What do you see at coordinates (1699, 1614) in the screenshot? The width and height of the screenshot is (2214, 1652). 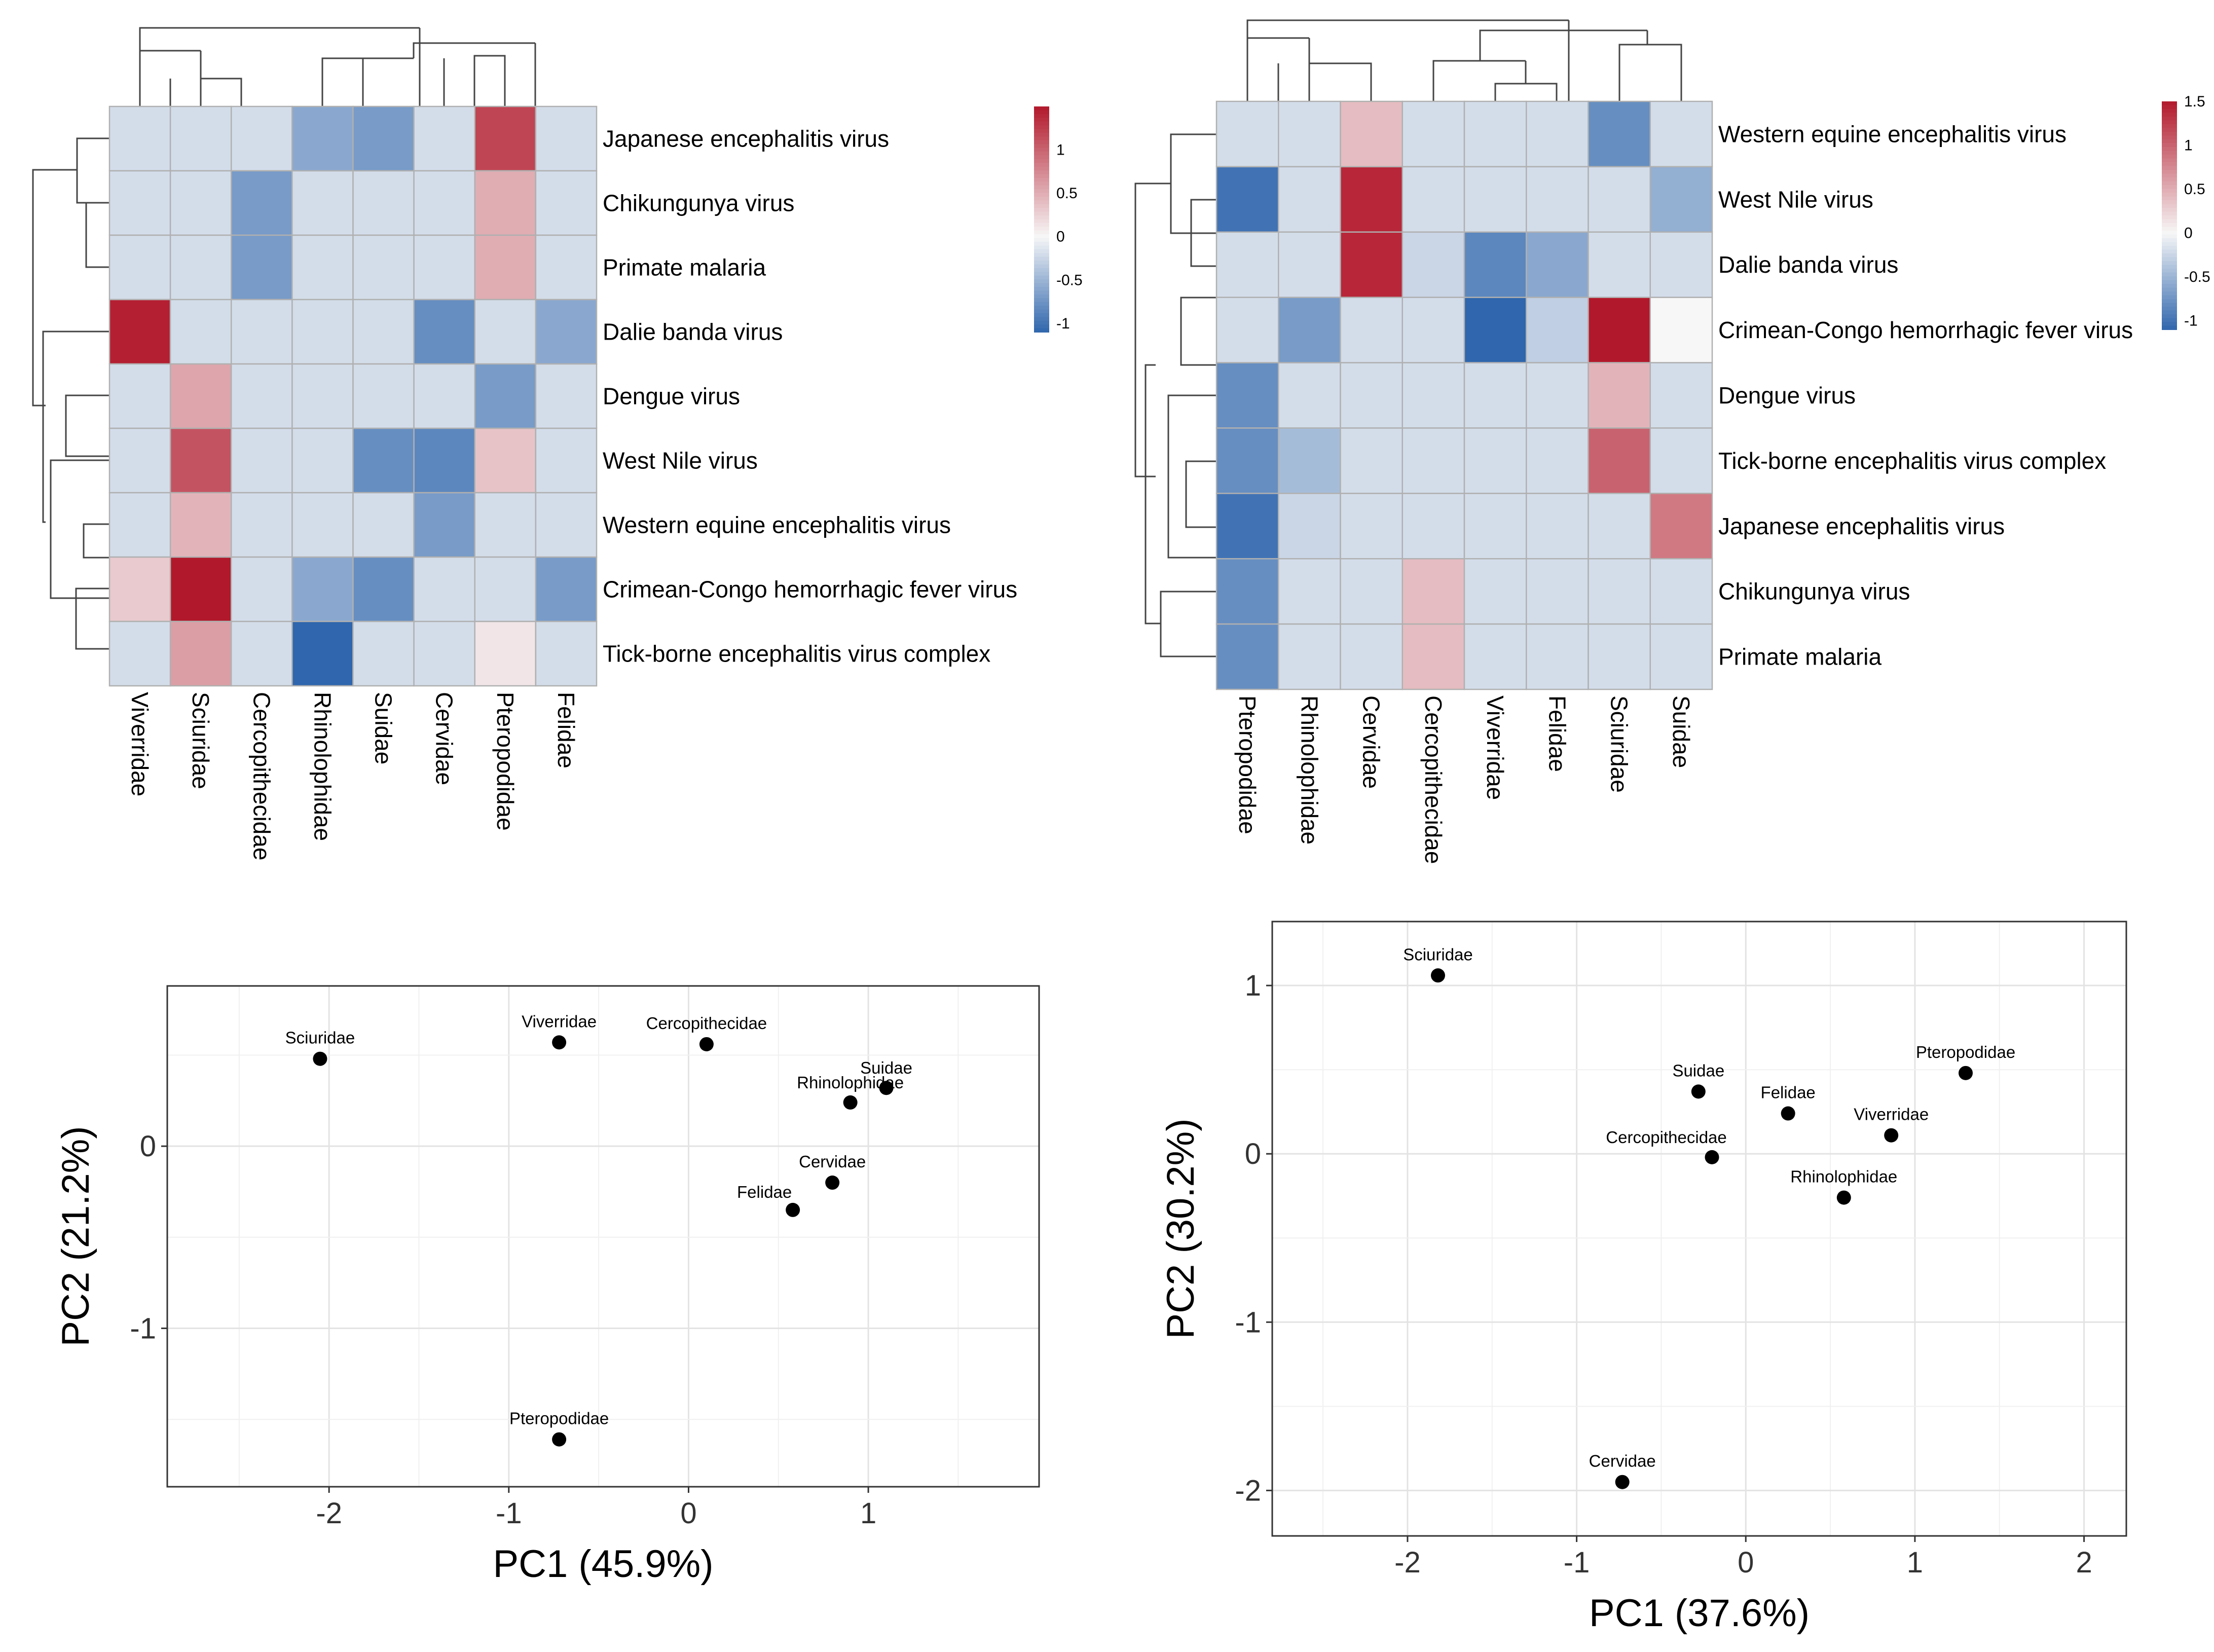 I see `x-axis-title: PC1 (37.6%)` at bounding box center [1699, 1614].